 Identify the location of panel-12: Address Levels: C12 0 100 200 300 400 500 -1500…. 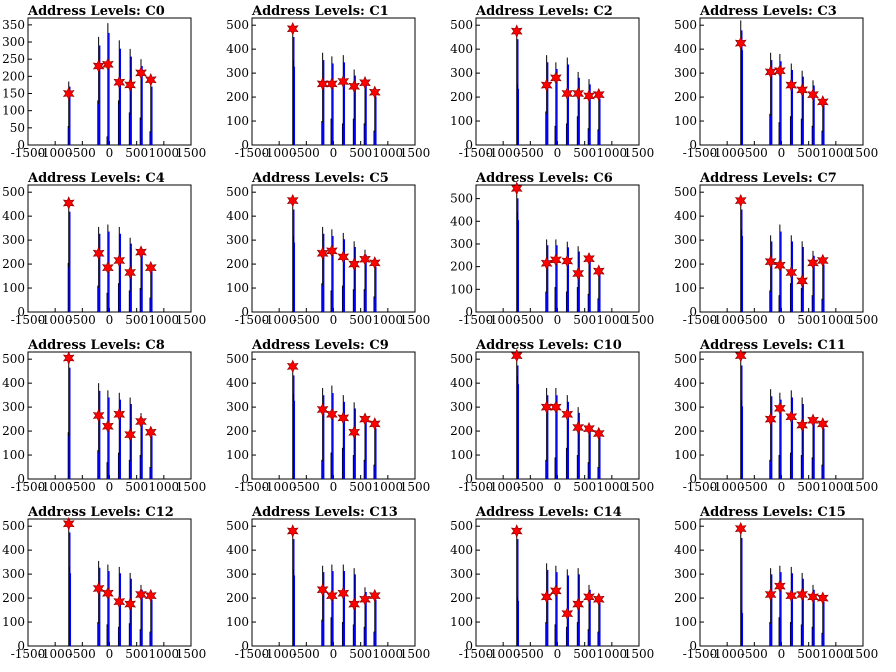
(104, 583).